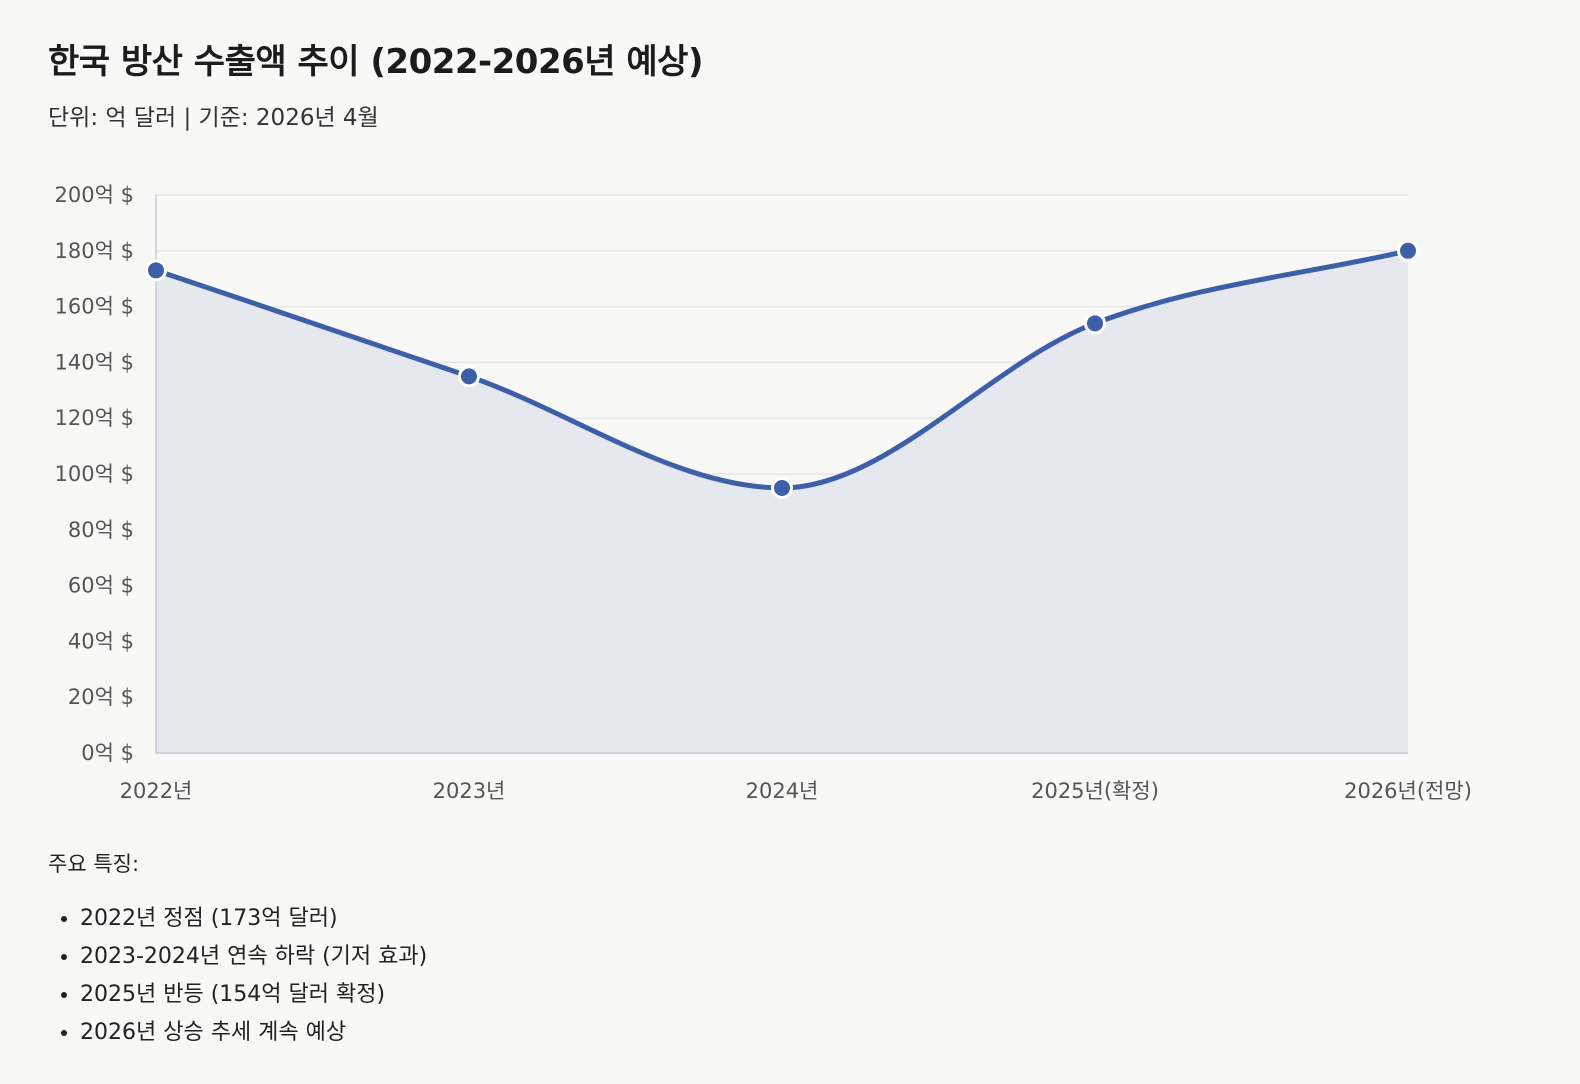 The width and height of the screenshot is (1580, 1084). I want to click on y-tick-label: 160억 $, so click(94, 307).